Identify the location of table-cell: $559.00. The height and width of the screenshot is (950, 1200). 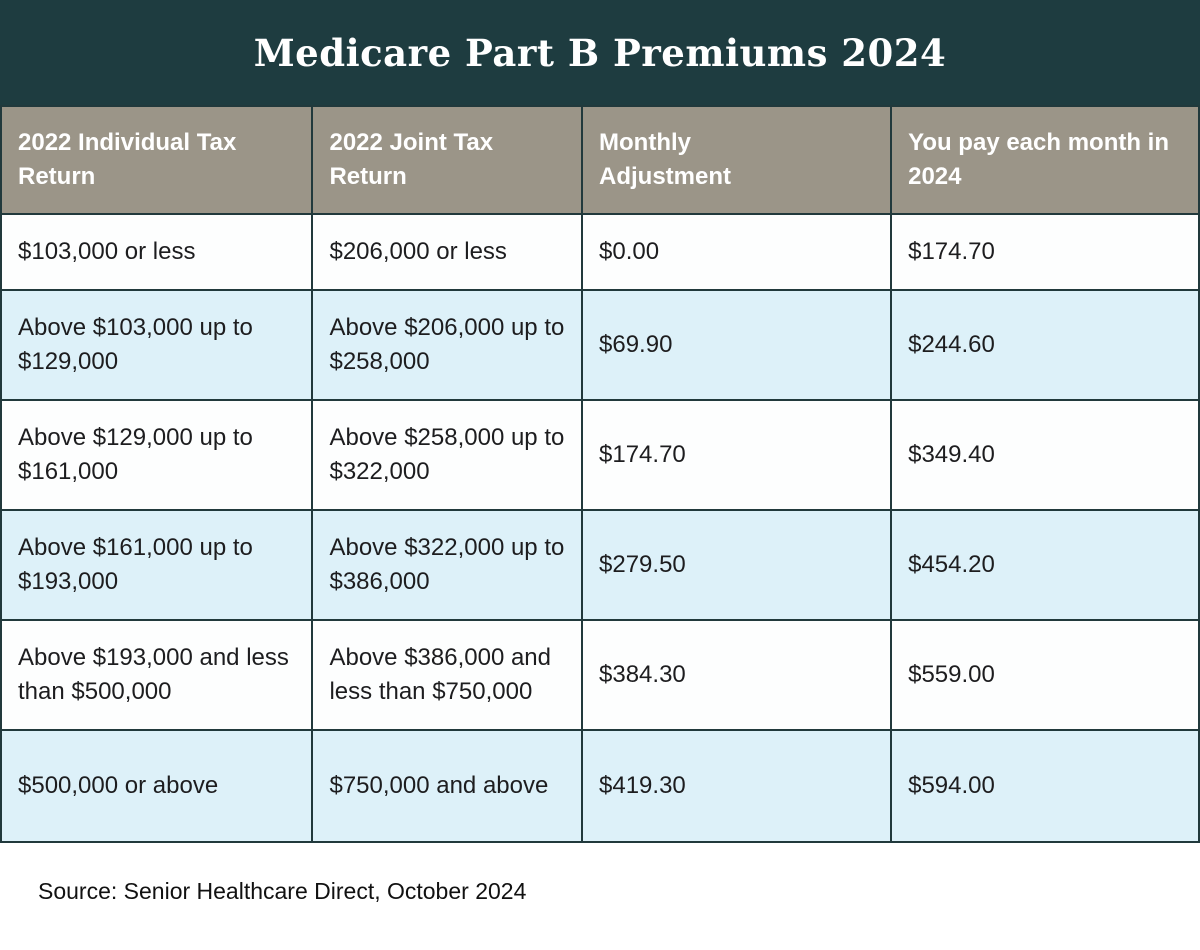
(1045, 675).